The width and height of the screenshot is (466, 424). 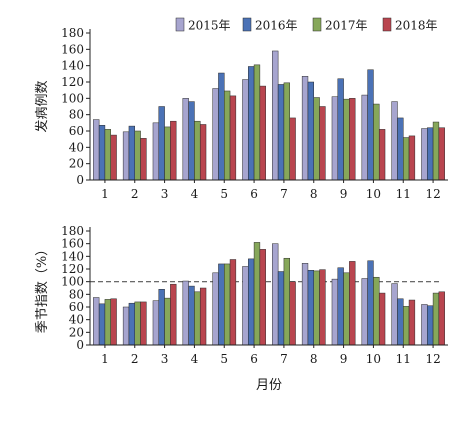 What do you see at coordinates (316, 139) in the screenshot?
I see `bar-2017年-m8` at bounding box center [316, 139].